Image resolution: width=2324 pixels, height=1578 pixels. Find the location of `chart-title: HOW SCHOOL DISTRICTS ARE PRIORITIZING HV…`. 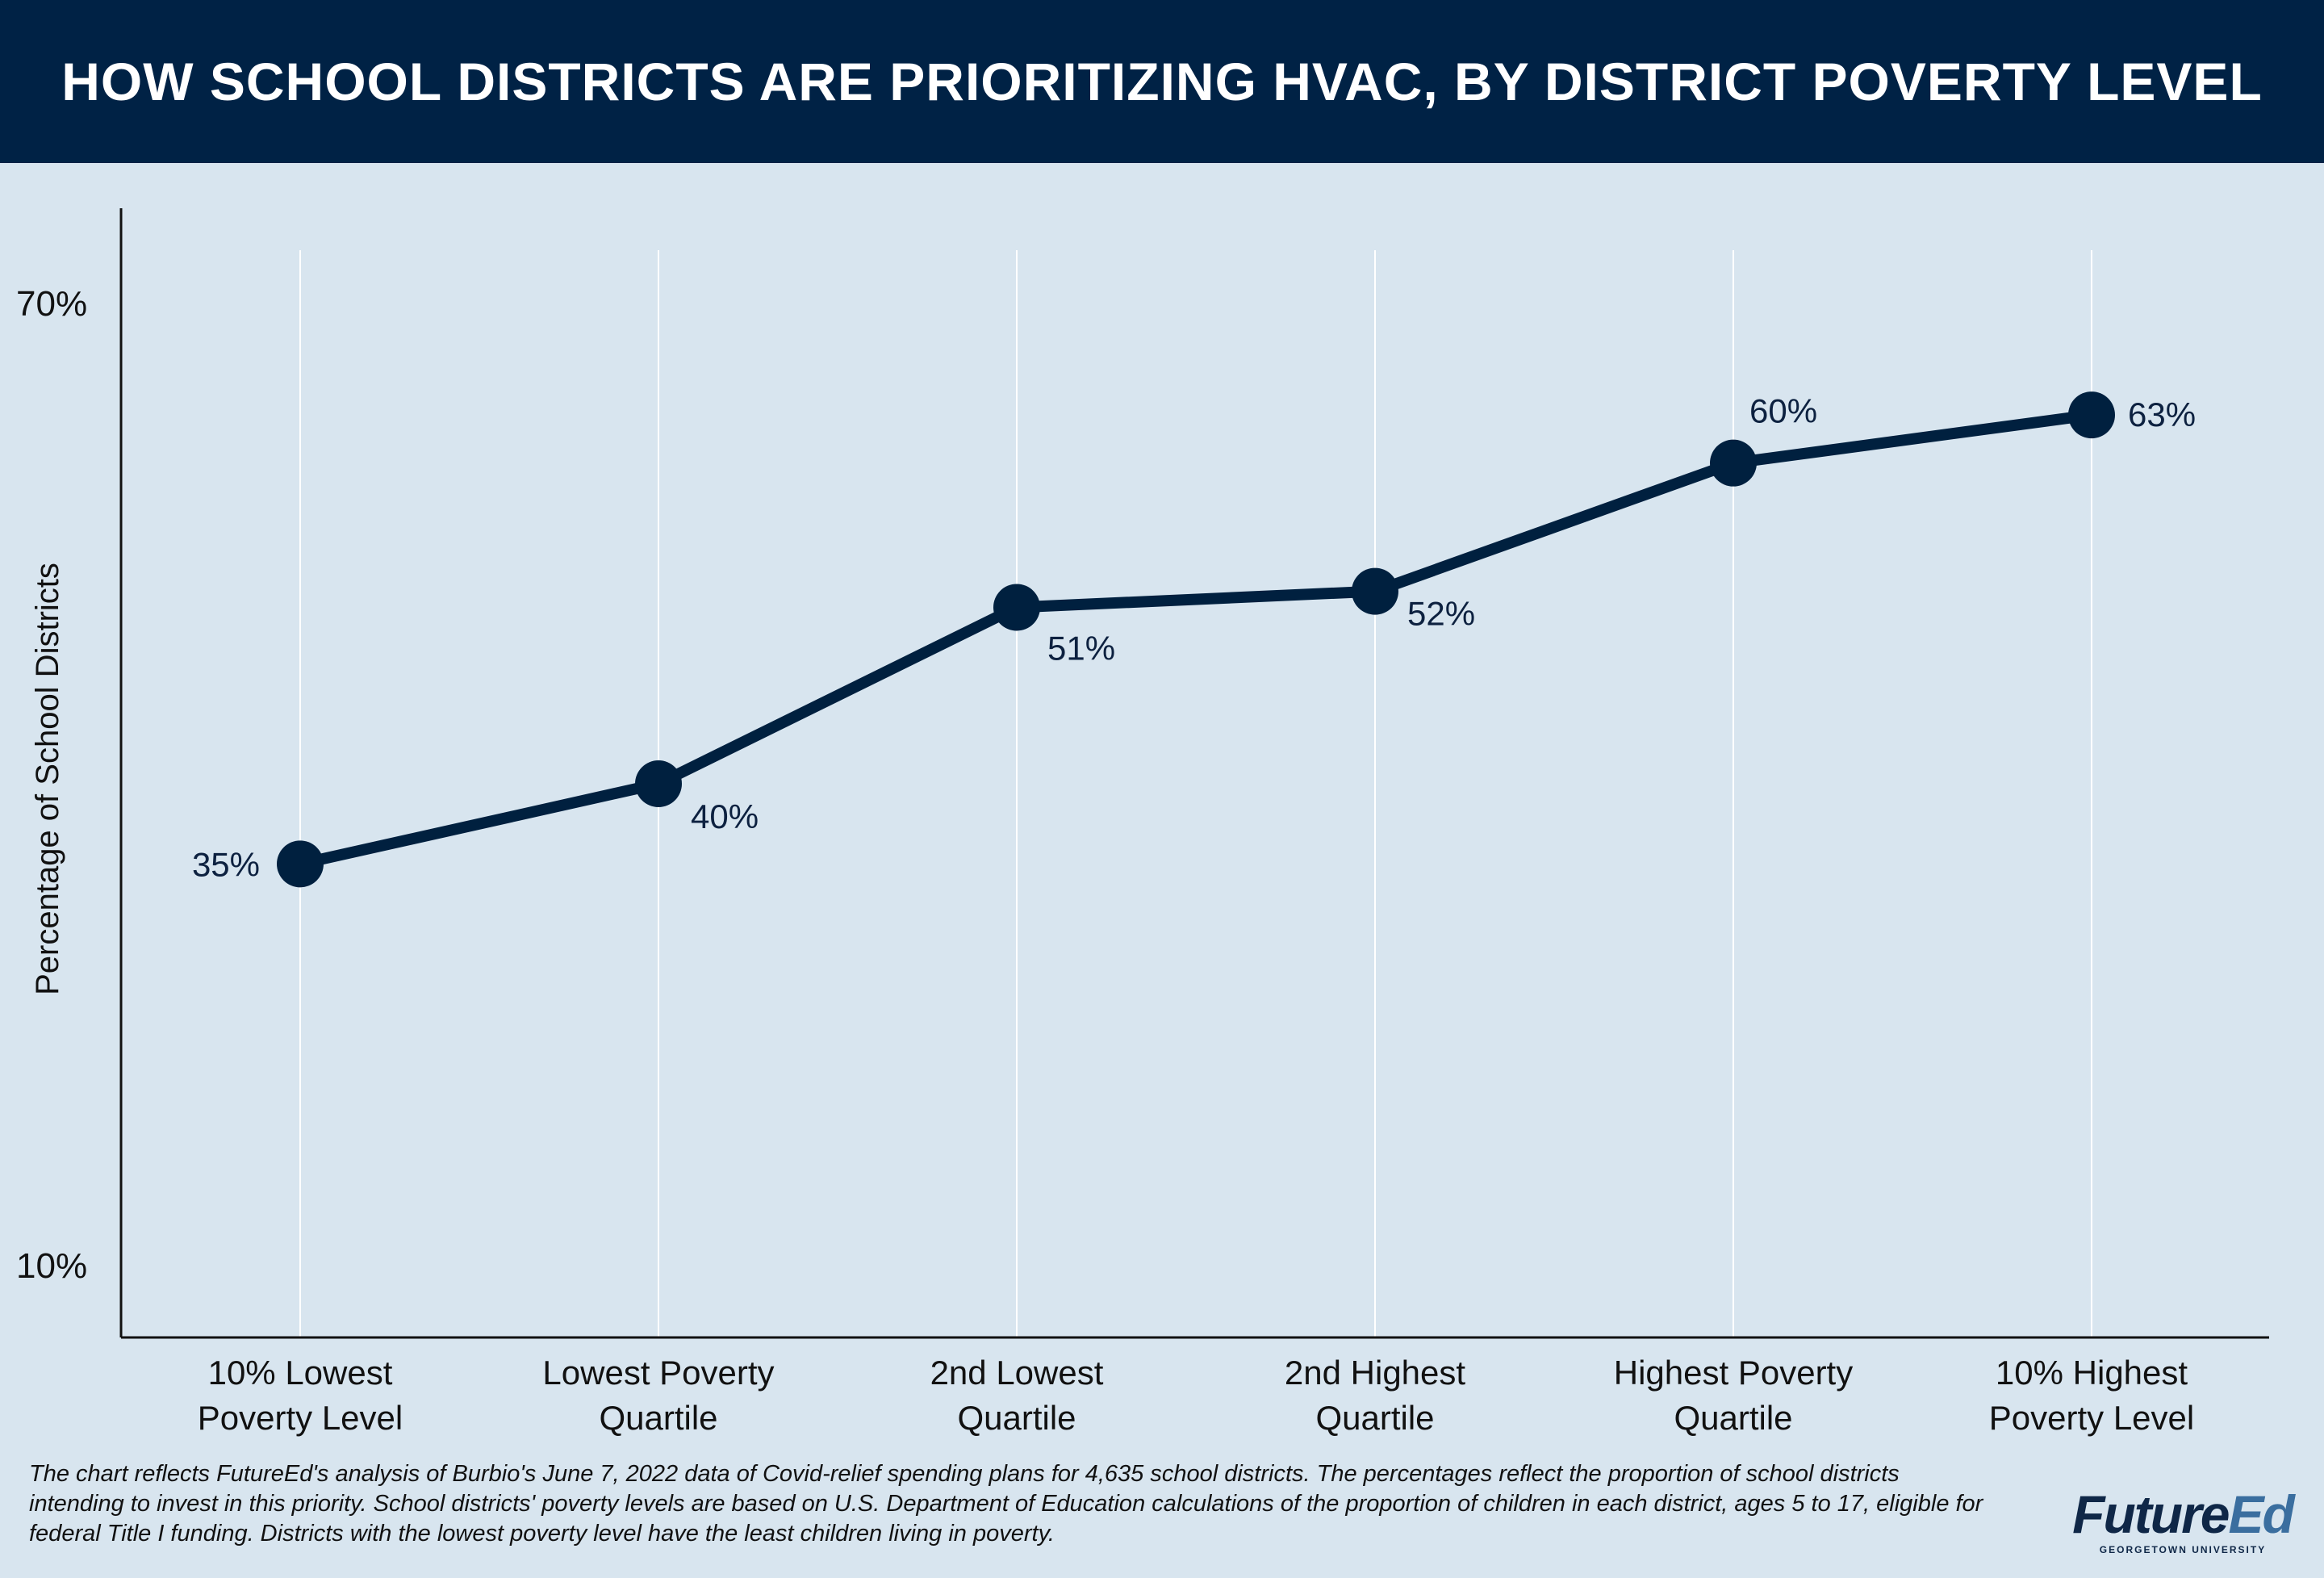

chart-title: HOW SCHOOL DISTRICTS ARE PRIORITIZING HV… is located at coordinates (1162, 81).